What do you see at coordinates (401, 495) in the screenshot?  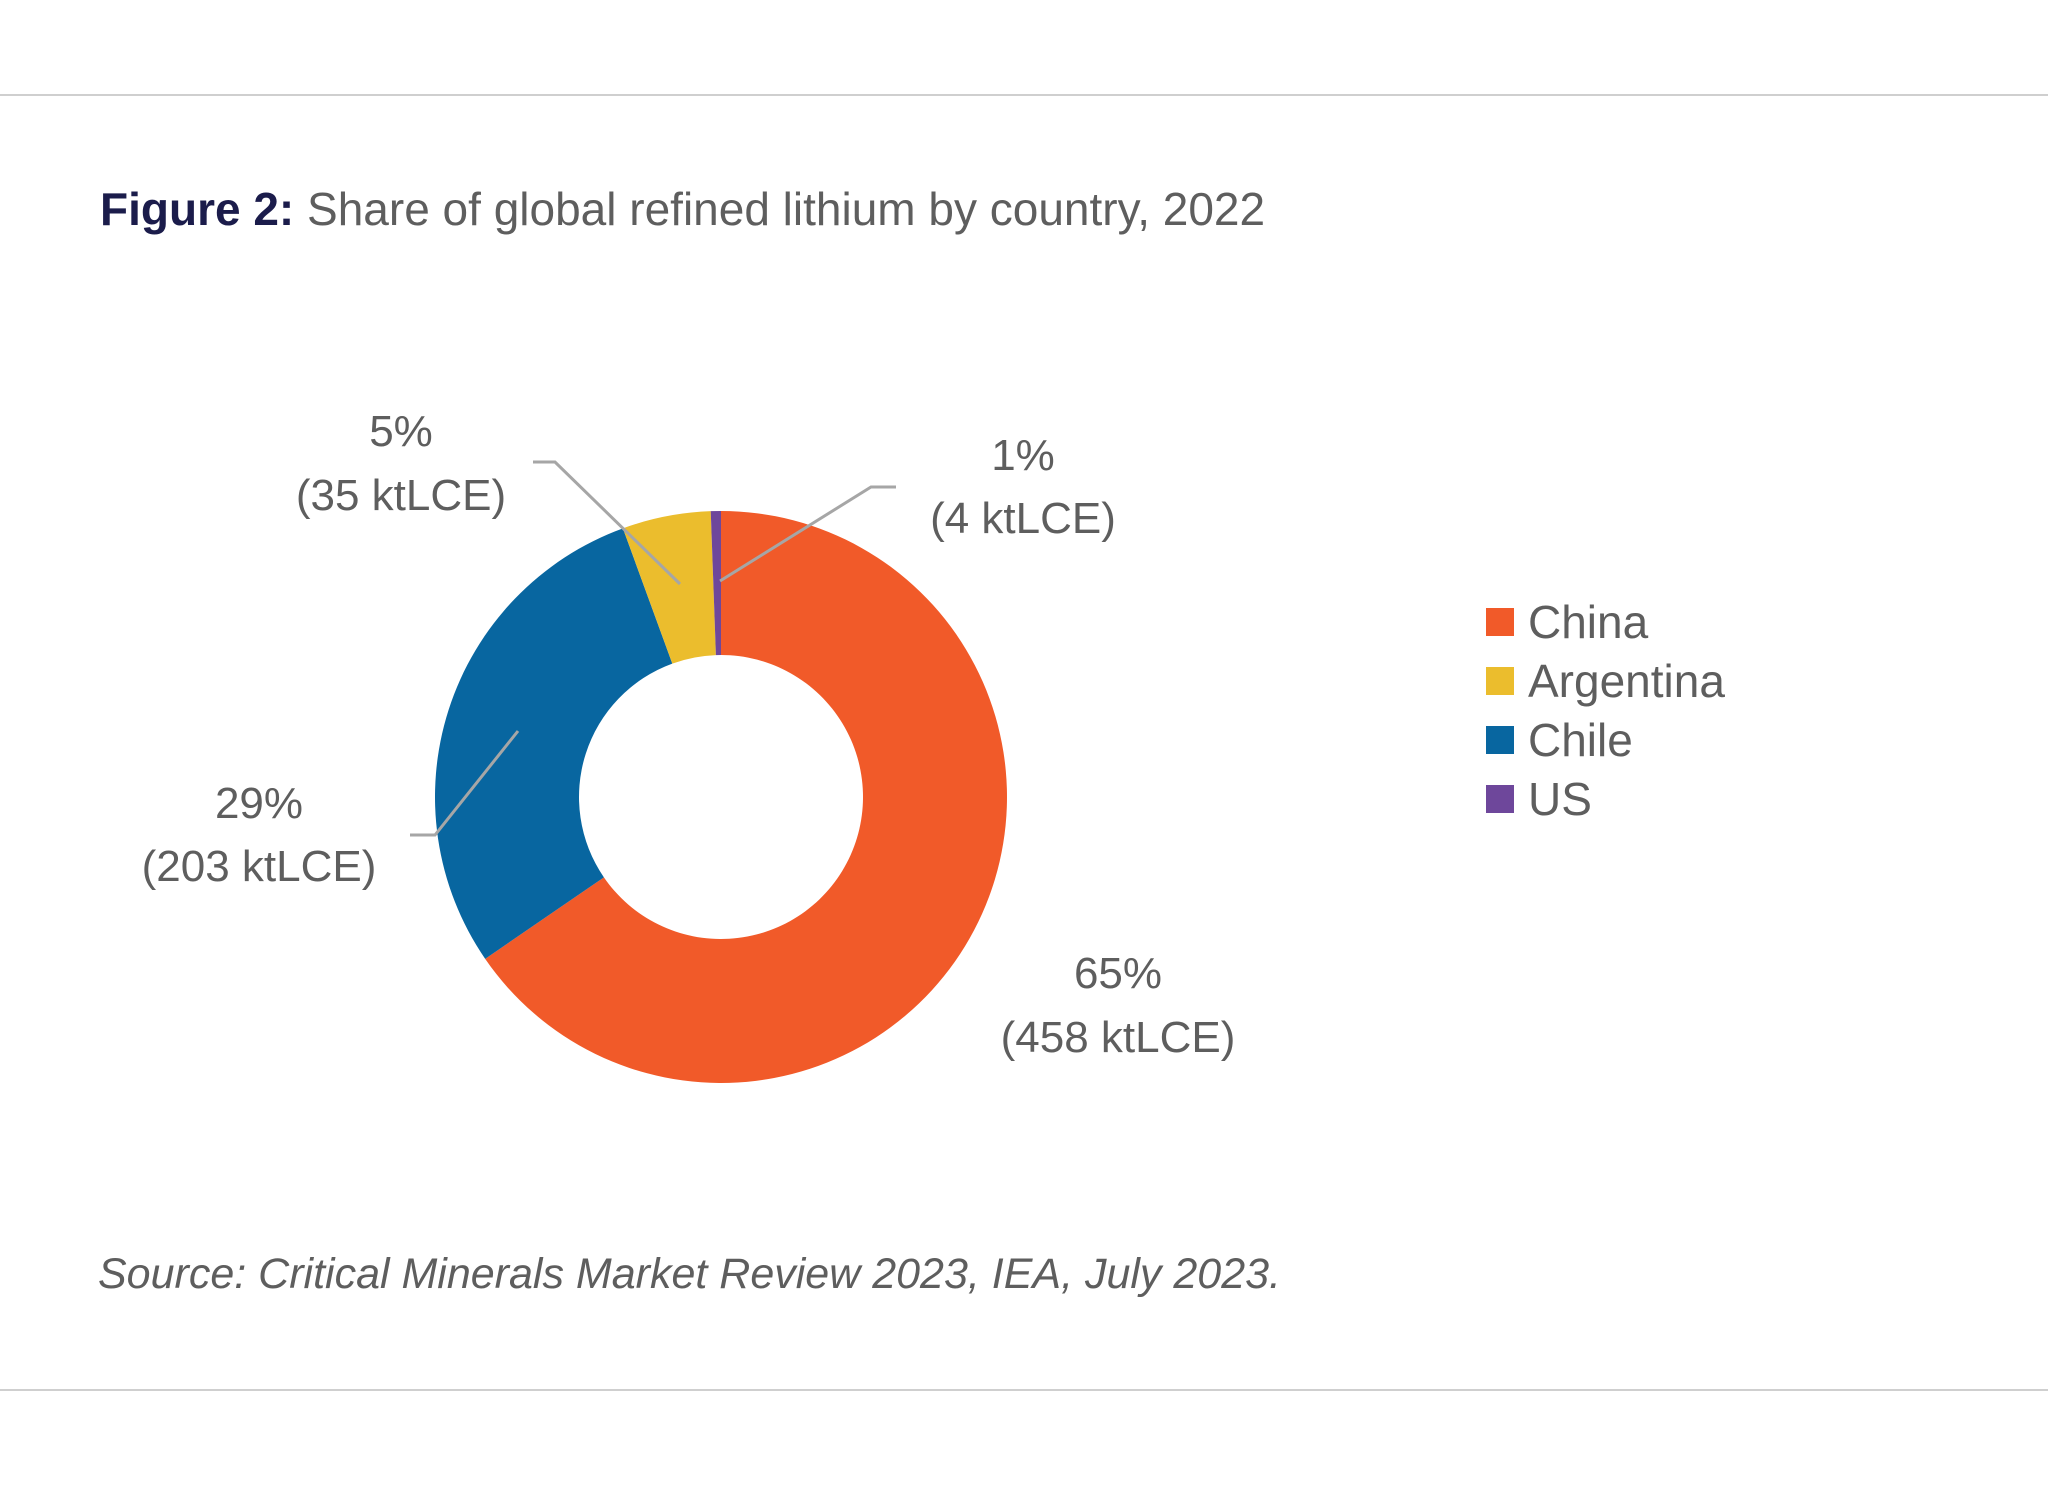 I see `data-label-value-argentina: (35 ktLCE)` at bounding box center [401, 495].